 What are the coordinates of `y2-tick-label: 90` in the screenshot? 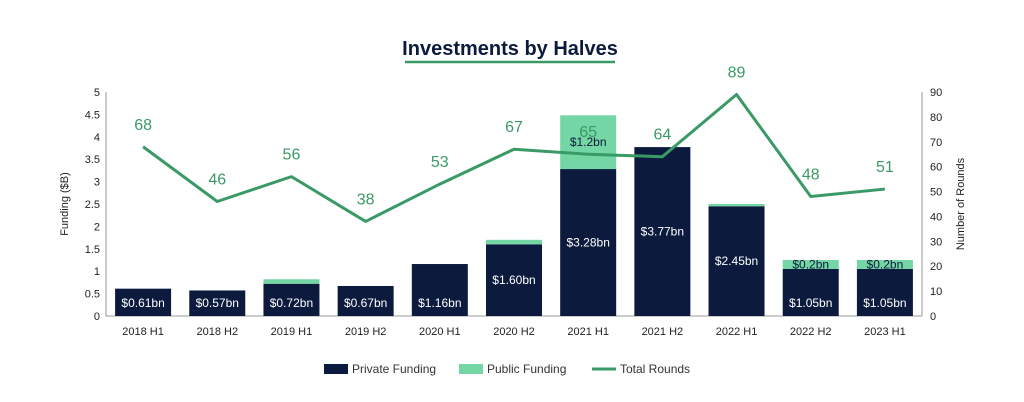 It's located at (936, 93).